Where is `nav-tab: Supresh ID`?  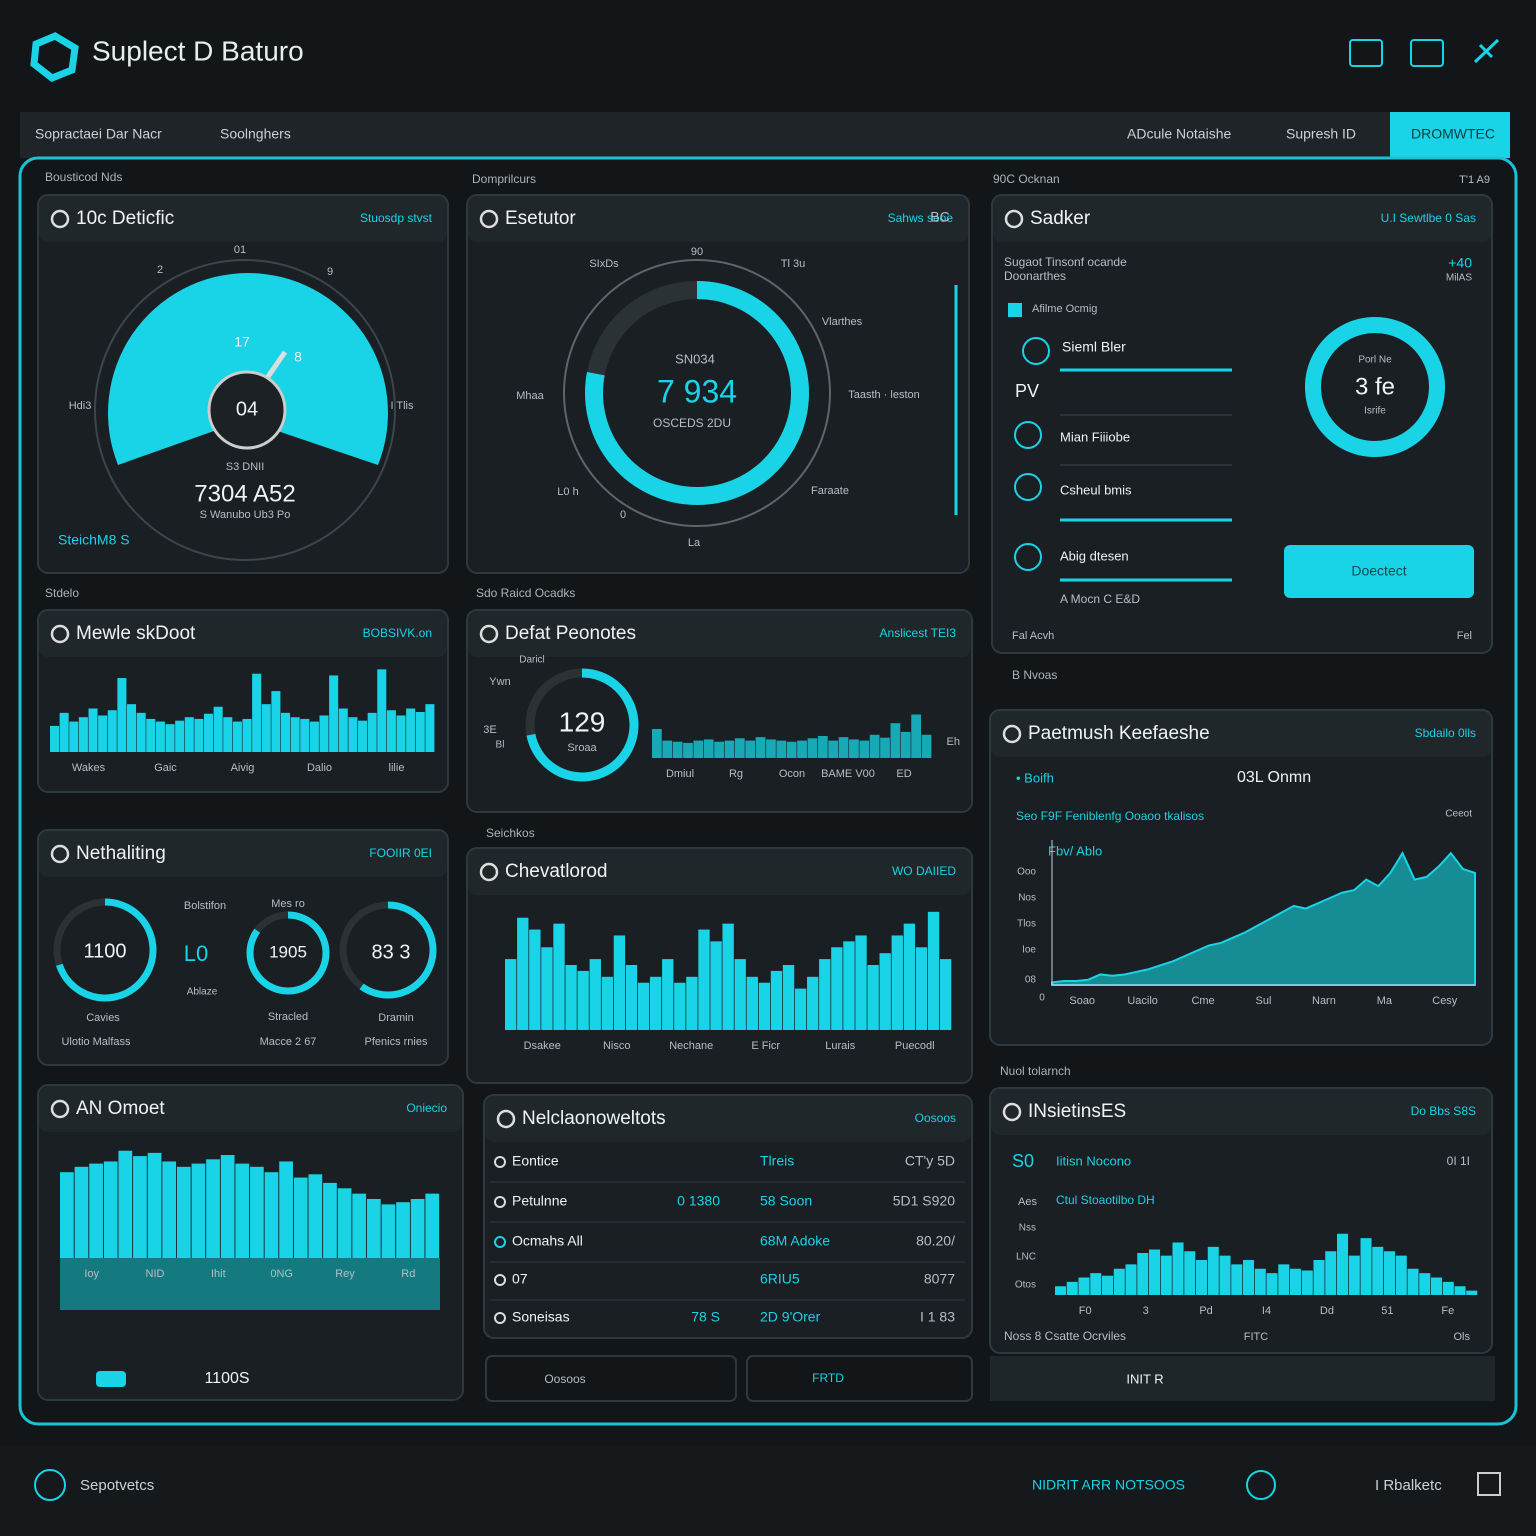 nav-tab: Supresh ID is located at coordinates (1321, 134).